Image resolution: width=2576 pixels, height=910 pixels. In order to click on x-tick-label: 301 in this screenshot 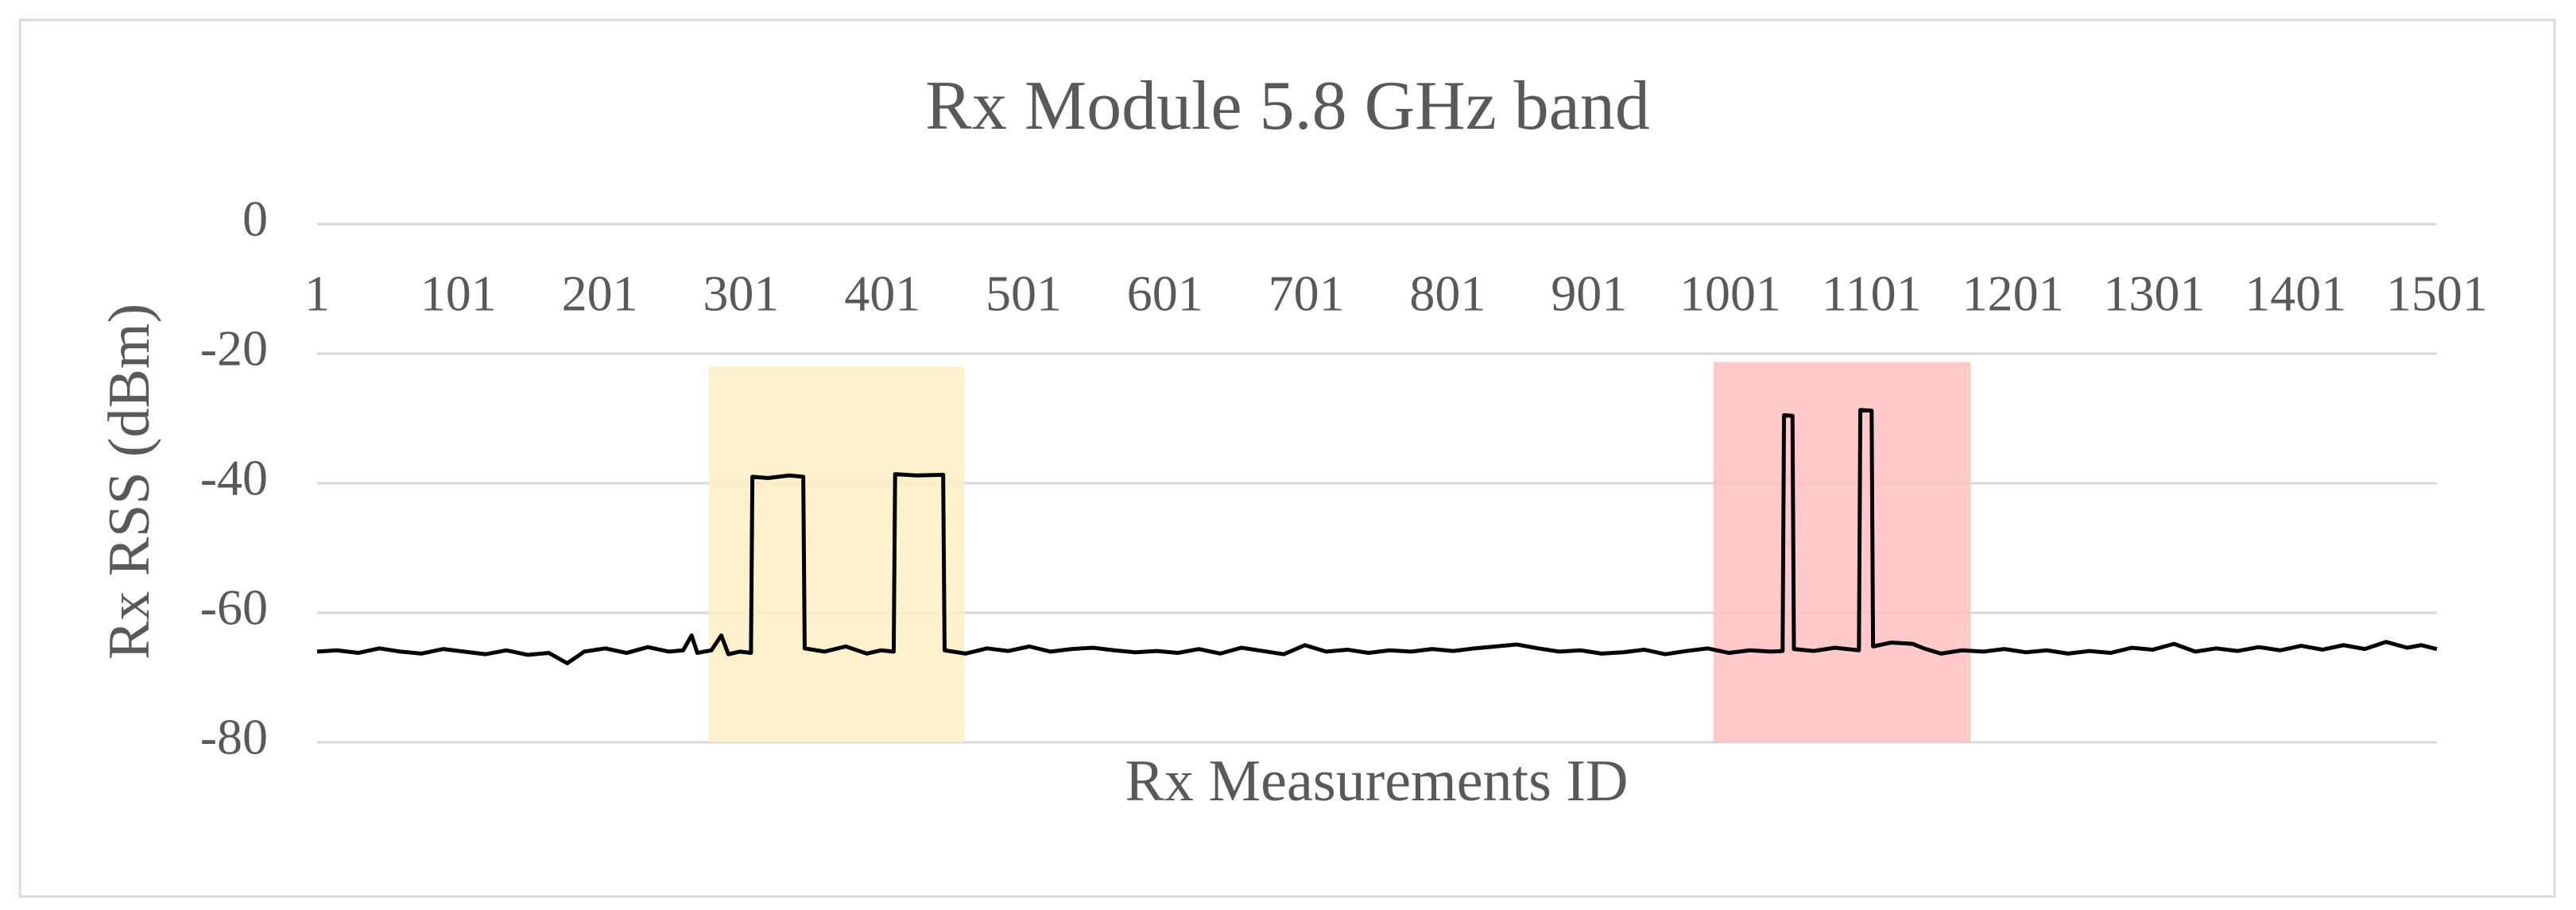, I will do `click(741, 293)`.